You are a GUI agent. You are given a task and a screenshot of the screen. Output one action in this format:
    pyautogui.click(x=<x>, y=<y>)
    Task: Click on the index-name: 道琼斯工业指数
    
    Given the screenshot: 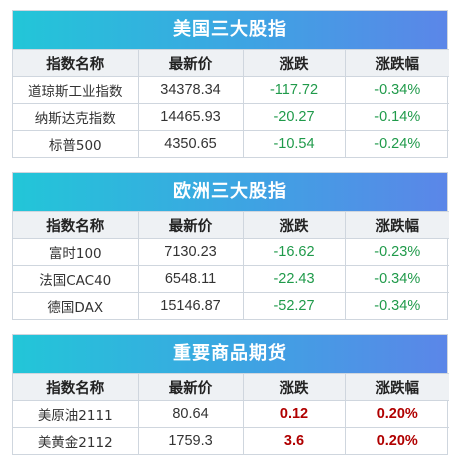 What is the action you would take?
    pyautogui.click(x=75, y=90)
    